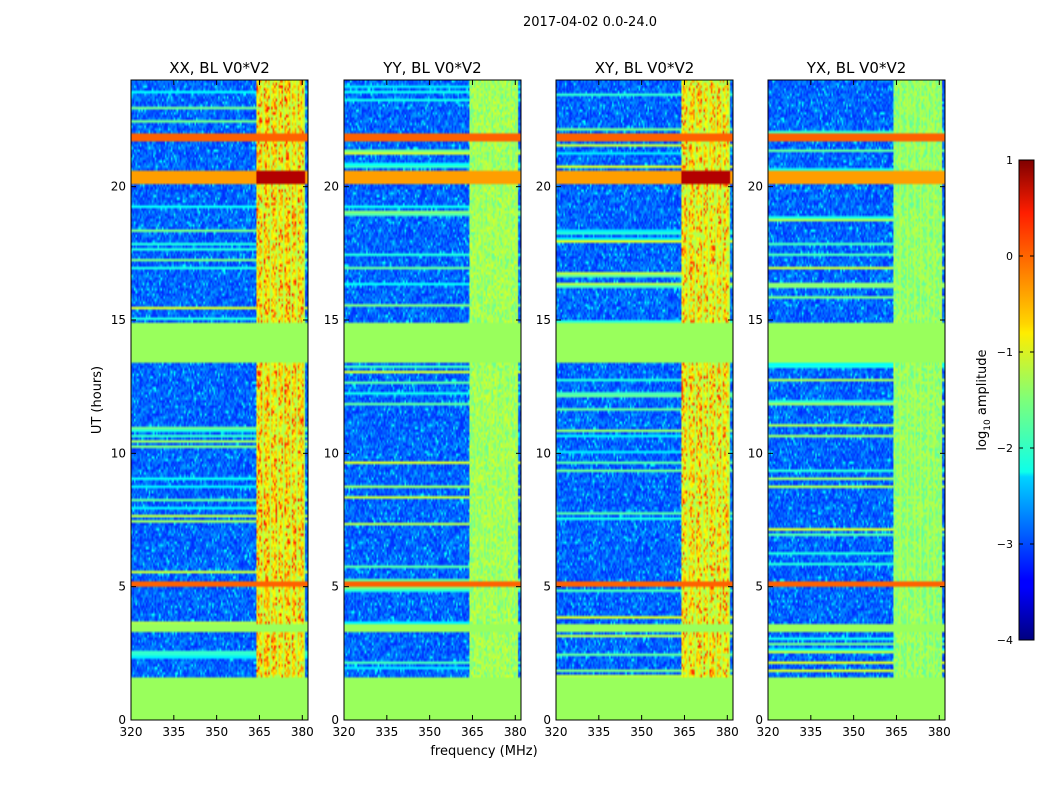 The image size is (1050, 800). What do you see at coordinates (982, 384) in the screenshot?
I see `colorbar-label-suffix: amplitude` at bounding box center [982, 384].